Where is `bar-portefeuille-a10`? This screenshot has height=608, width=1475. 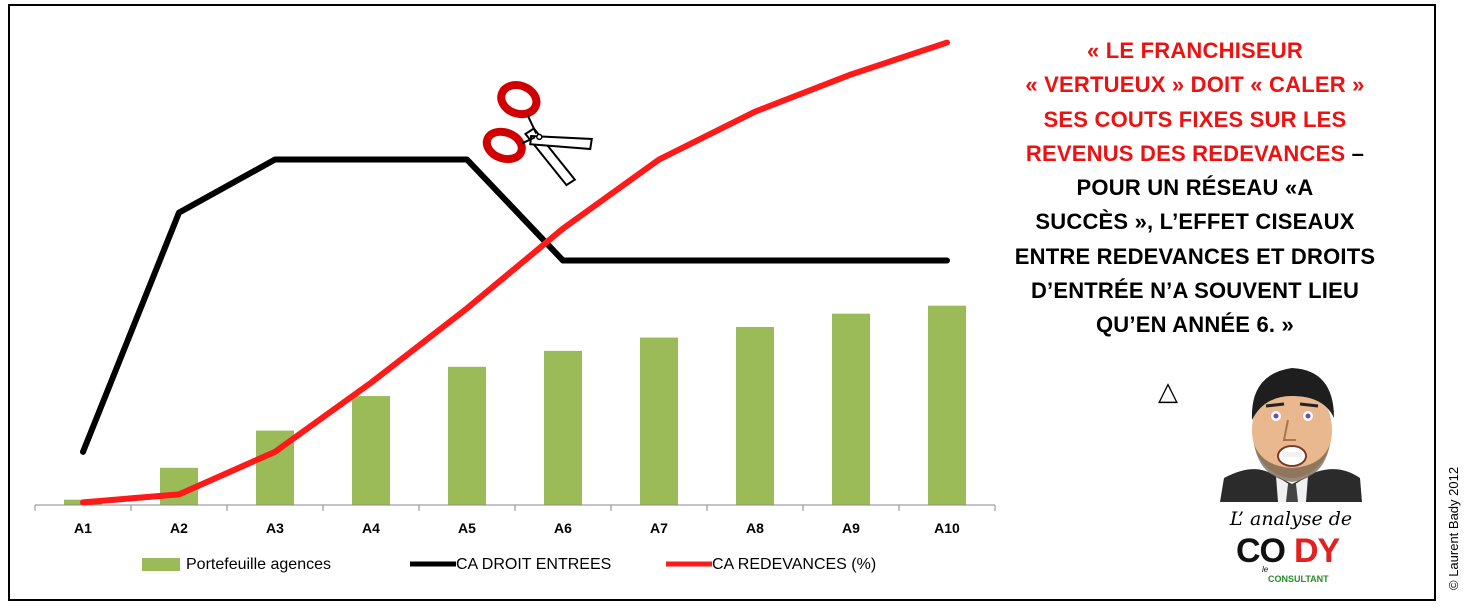 bar-portefeuille-a10 is located at coordinates (947, 405).